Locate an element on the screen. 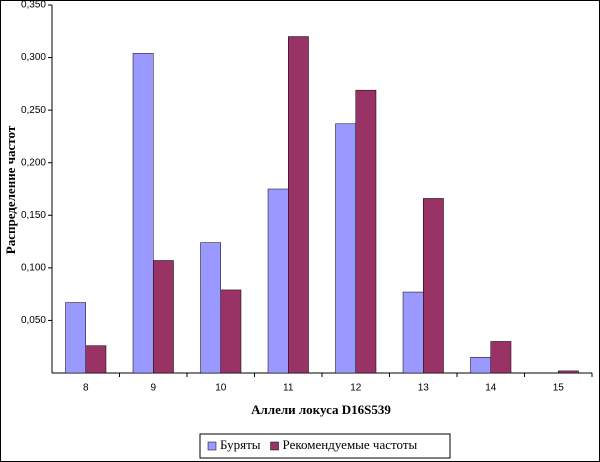  x-tick-label: 13 is located at coordinates (424, 388).